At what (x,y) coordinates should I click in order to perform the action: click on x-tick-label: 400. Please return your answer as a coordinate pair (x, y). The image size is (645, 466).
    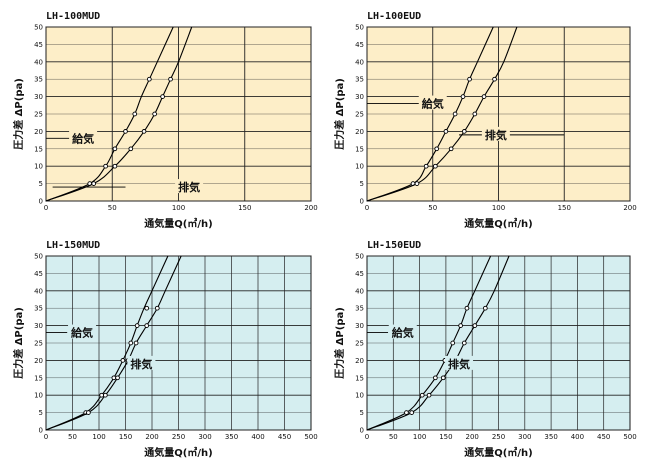
    Looking at the image, I should click on (257, 437).